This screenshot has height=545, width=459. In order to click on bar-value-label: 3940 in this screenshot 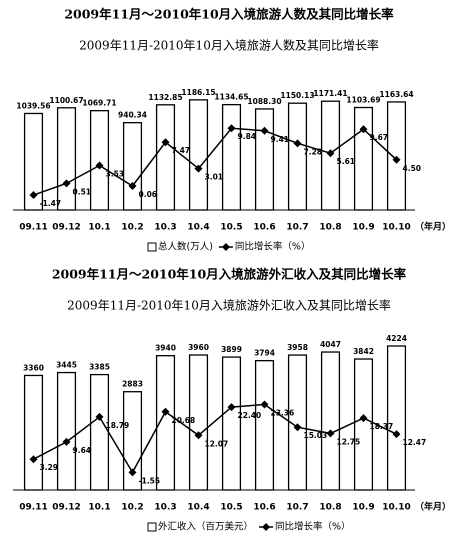, I will do `click(165, 348)`.